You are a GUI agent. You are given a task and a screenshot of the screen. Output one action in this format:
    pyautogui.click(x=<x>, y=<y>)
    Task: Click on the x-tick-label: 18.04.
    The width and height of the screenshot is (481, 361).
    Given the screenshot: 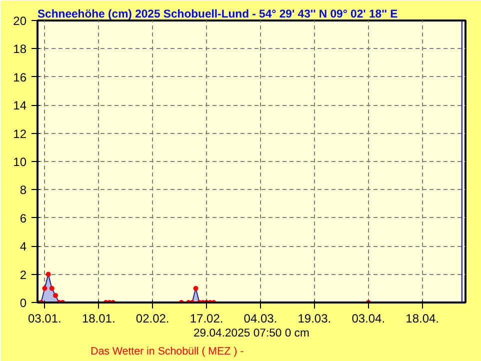 What is the action you would take?
    pyautogui.click(x=423, y=319)
    